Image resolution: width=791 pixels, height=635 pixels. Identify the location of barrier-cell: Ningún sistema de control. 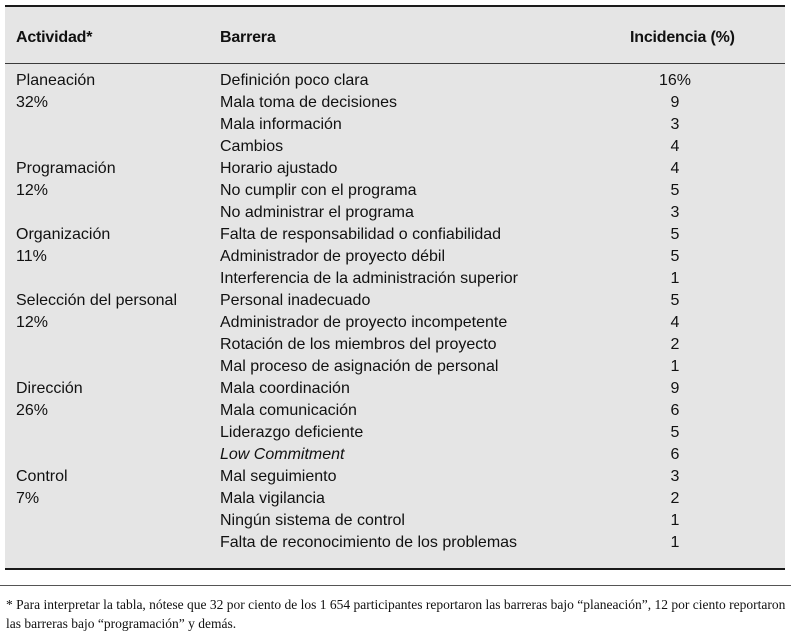
(312, 520).